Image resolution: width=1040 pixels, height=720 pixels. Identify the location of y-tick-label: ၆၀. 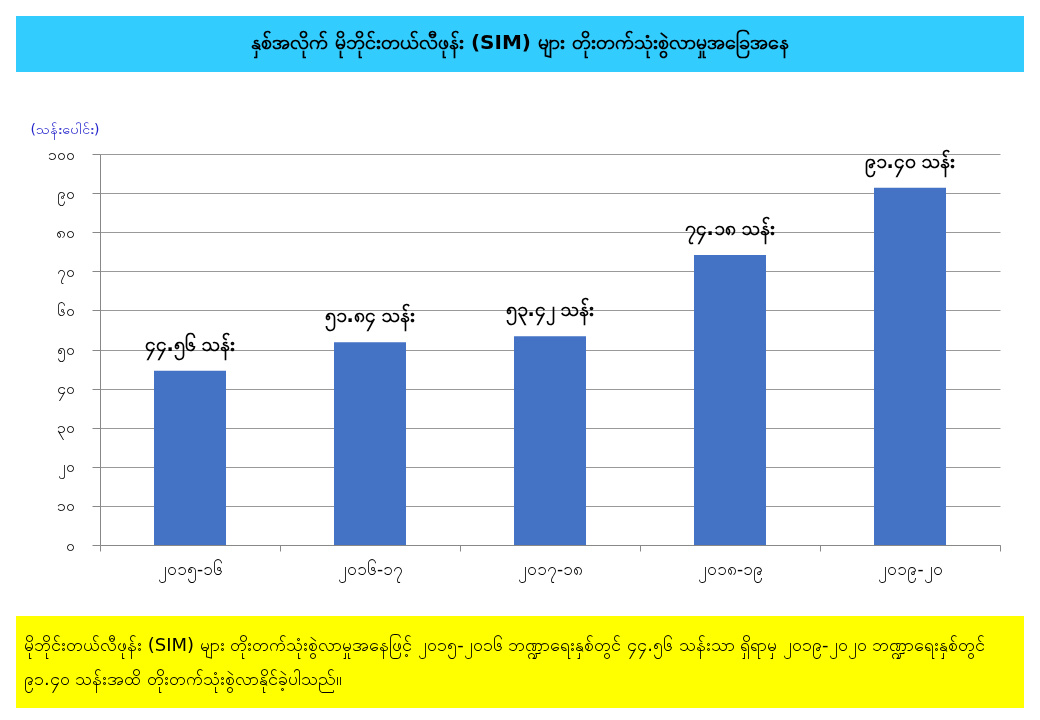
(65, 310).